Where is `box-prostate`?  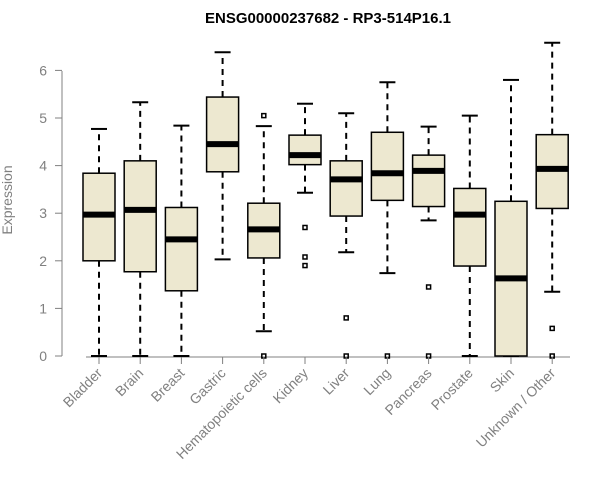 box-prostate is located at coordinates (470, 235).